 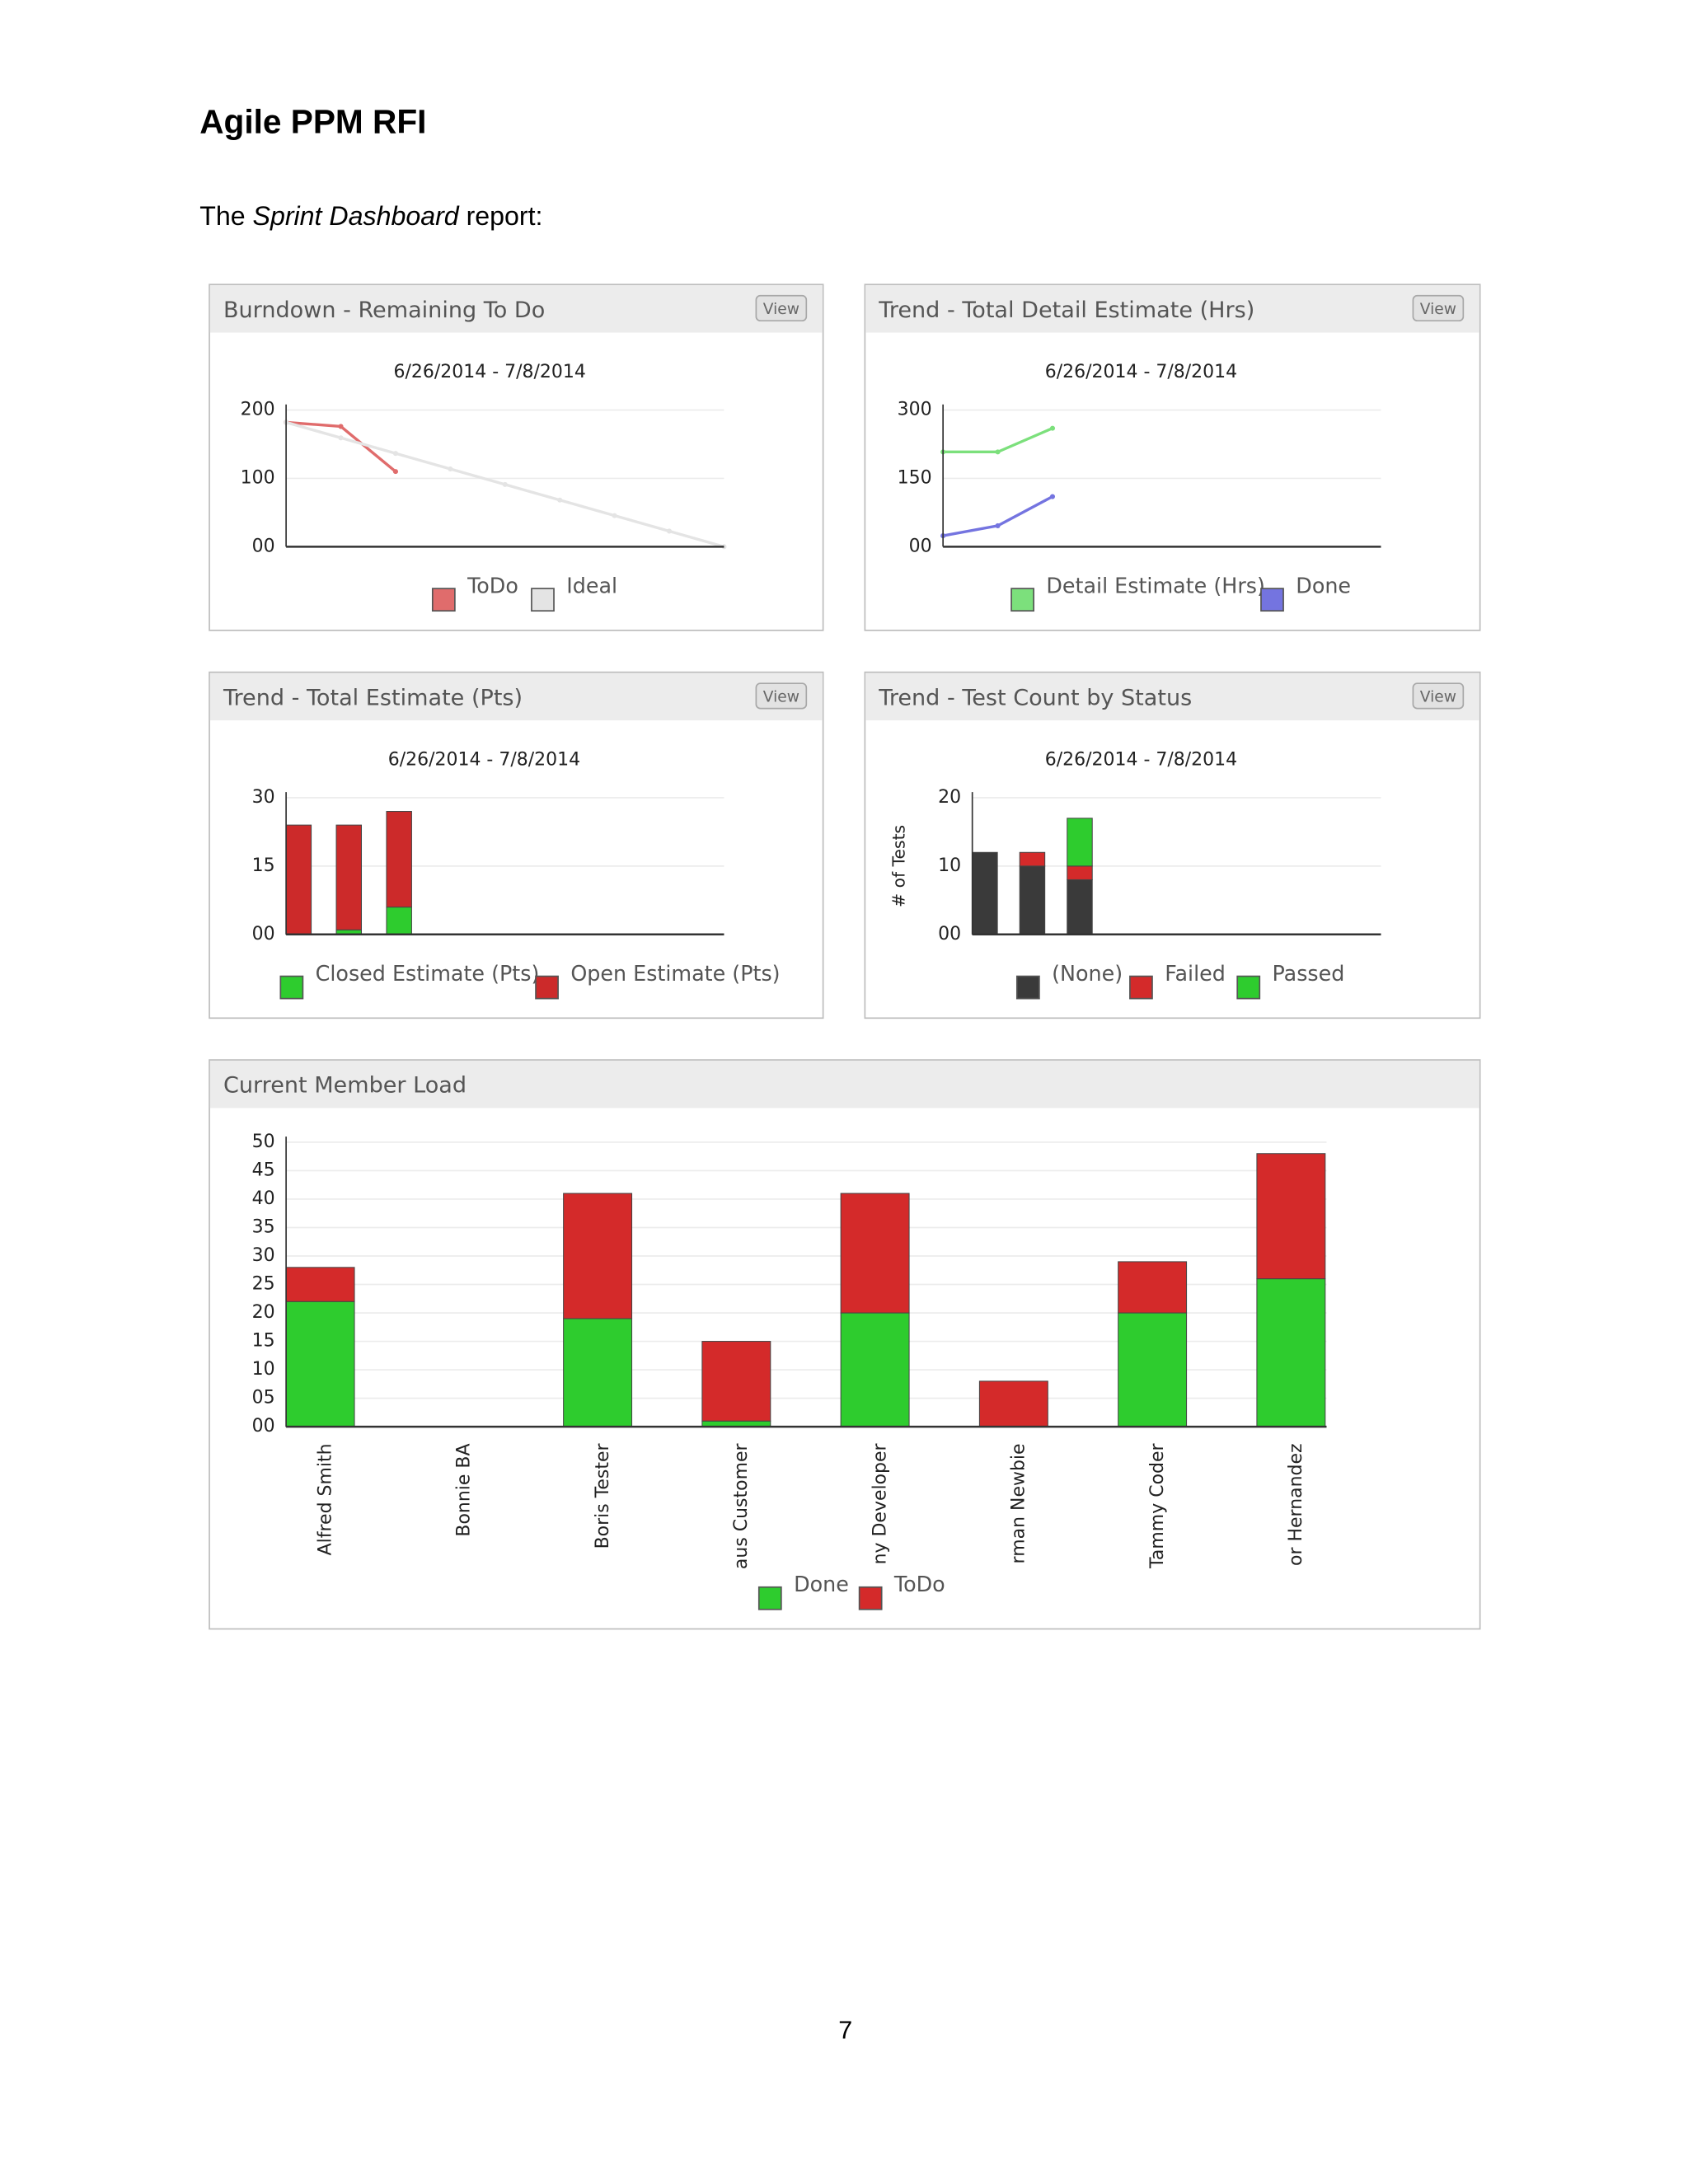 What do you see at coordinates (603, 1495) in the screenshot?
I see `x-tick-label: Boris Tester` at bounding box center [603, 1495].